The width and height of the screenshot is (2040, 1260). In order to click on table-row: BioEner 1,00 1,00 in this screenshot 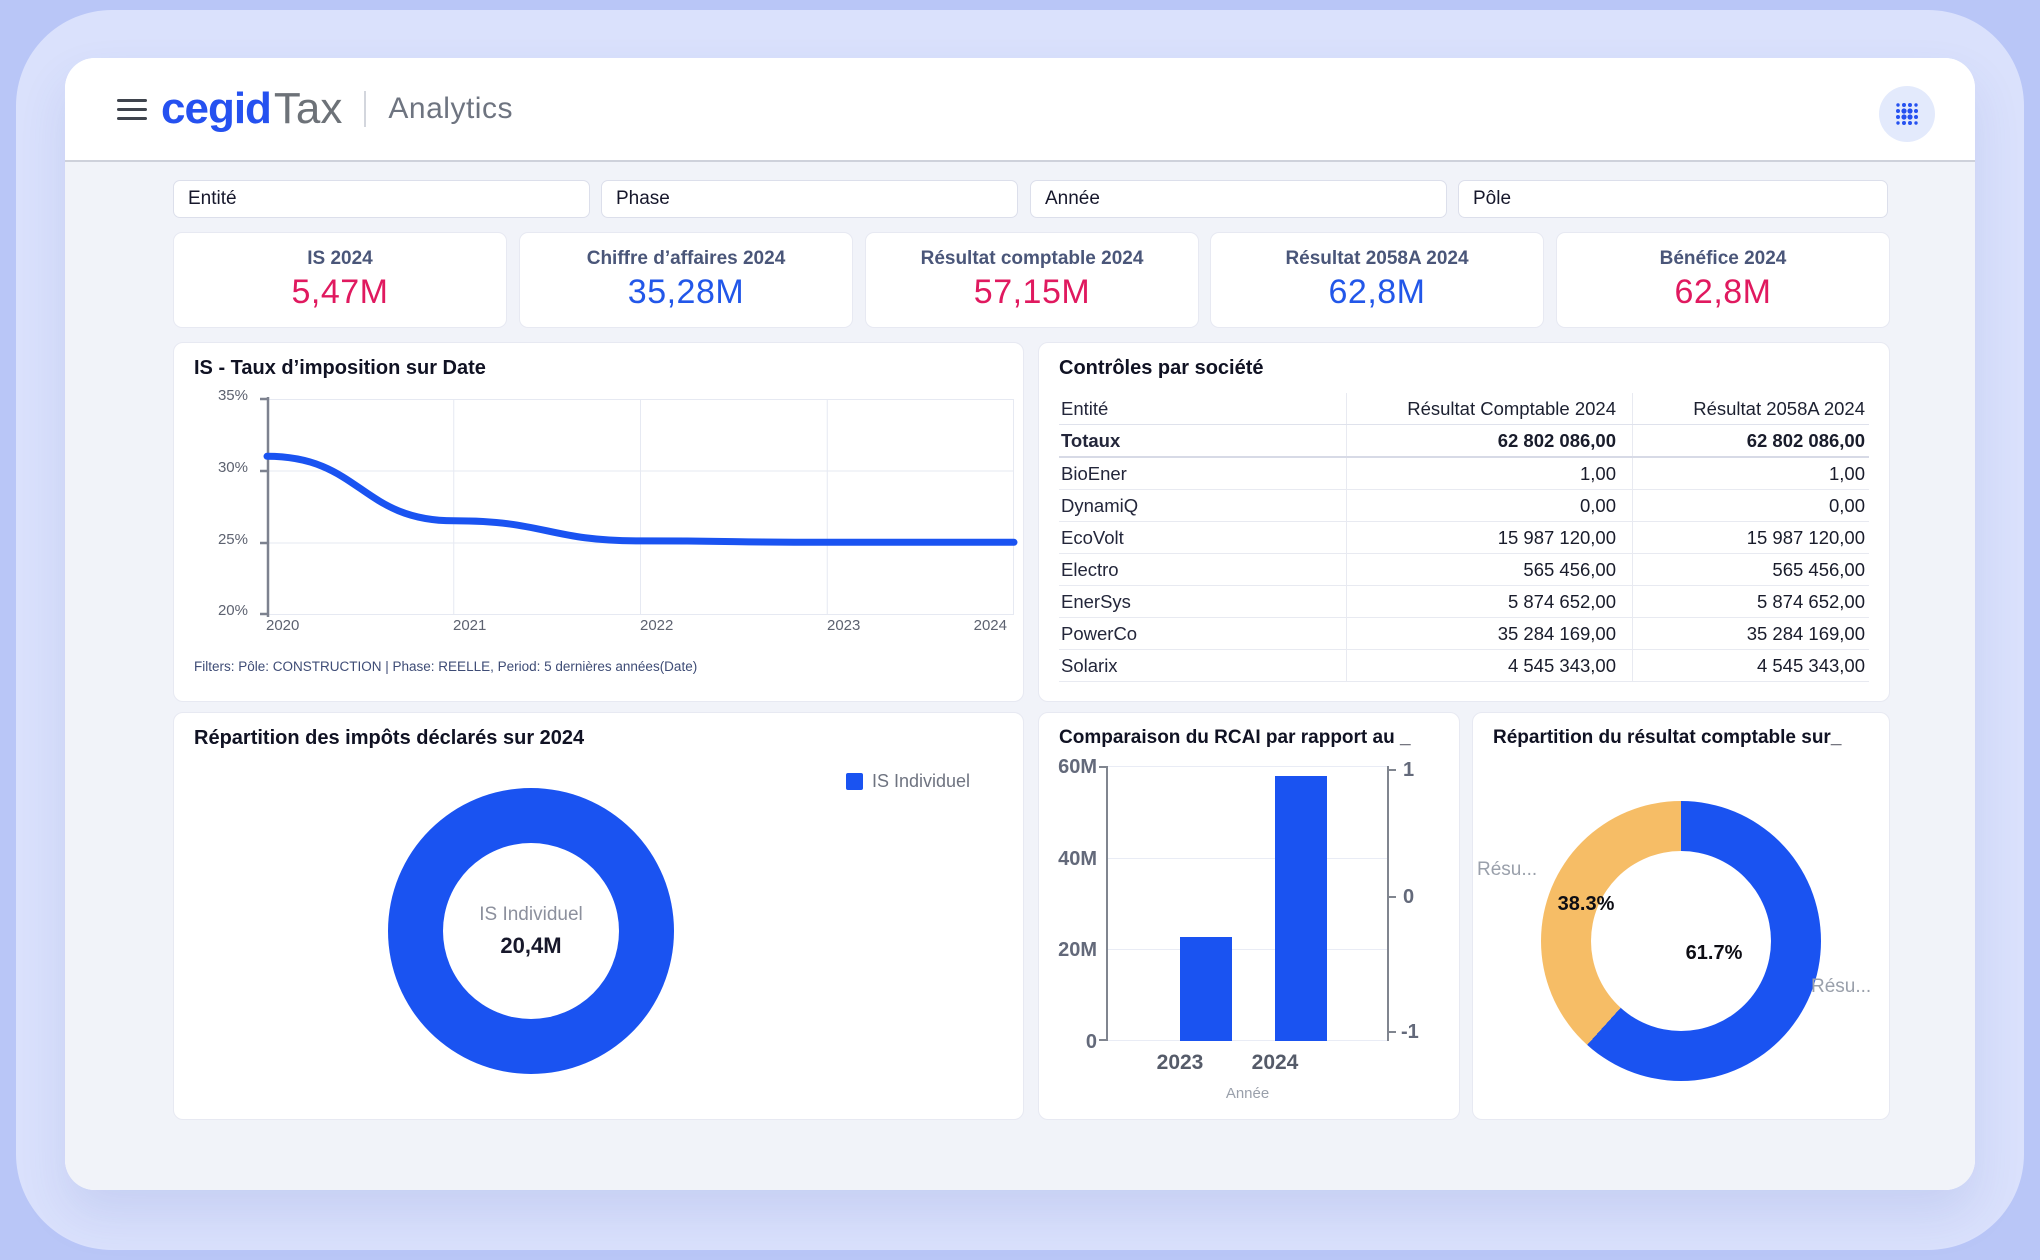, I will do `click(1464, 474)`.